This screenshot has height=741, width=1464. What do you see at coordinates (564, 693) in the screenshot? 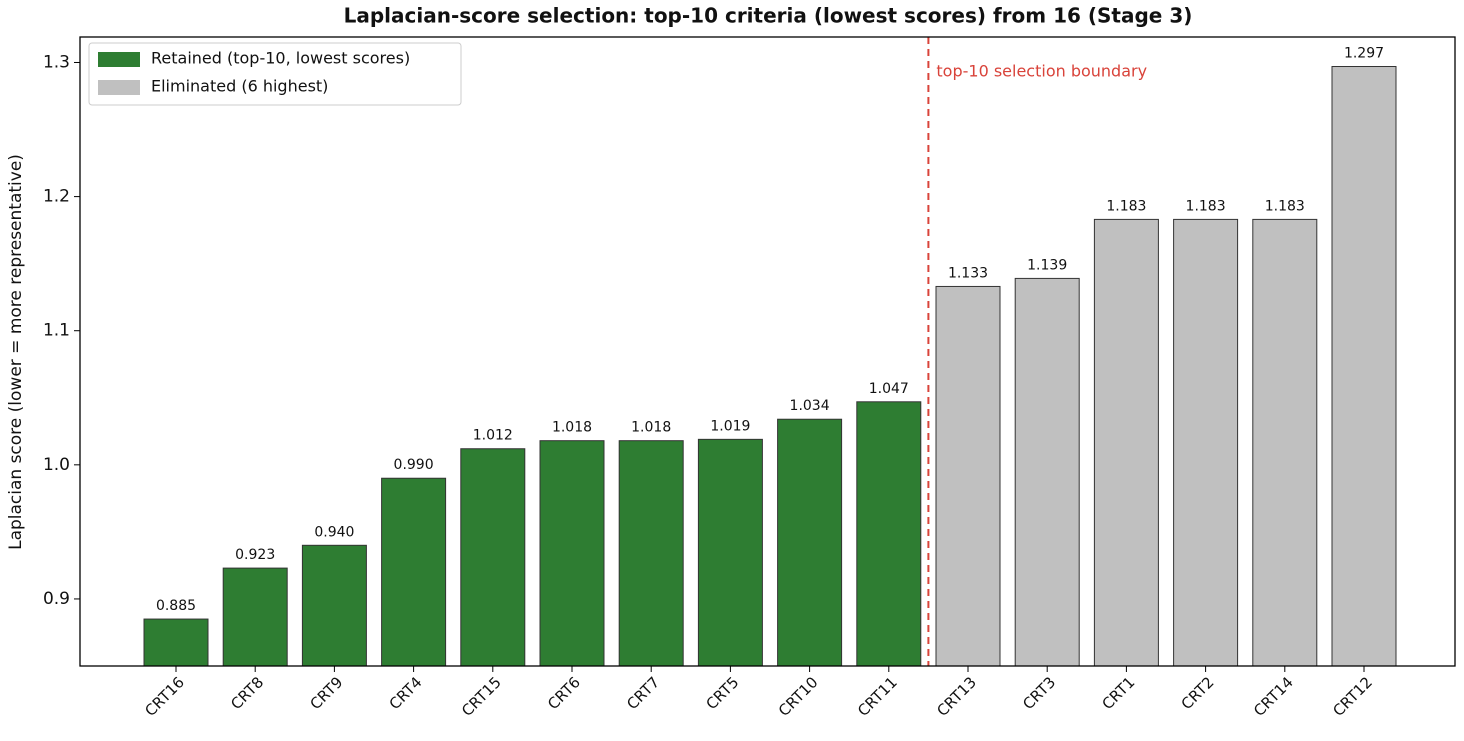
I see `x-tick-label: CRT6` at bounding box center [564, 693].